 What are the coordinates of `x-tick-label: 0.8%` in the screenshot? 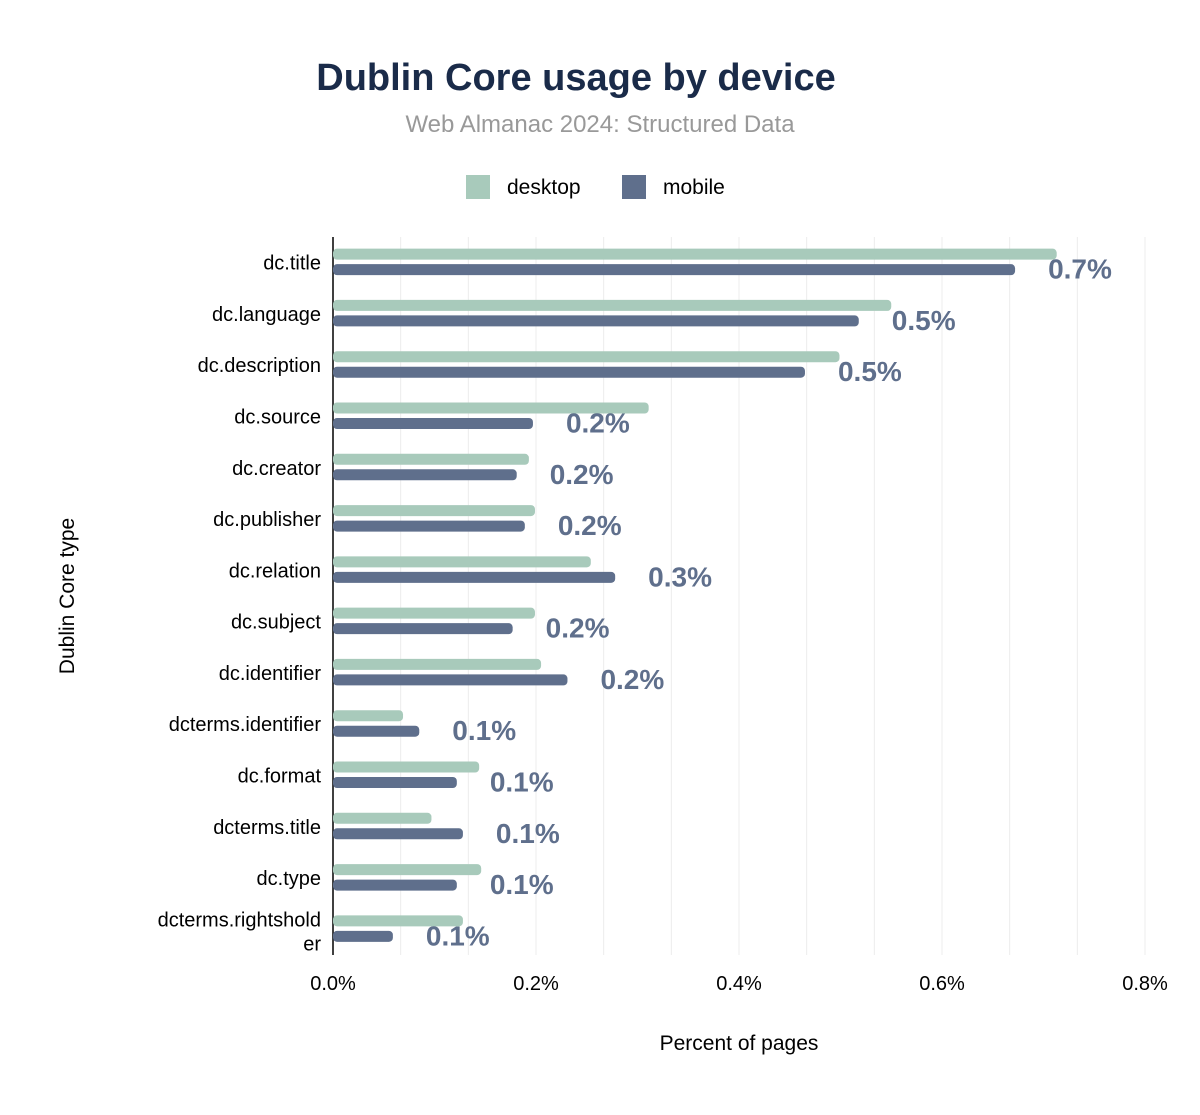 It's located at (1145, 984).